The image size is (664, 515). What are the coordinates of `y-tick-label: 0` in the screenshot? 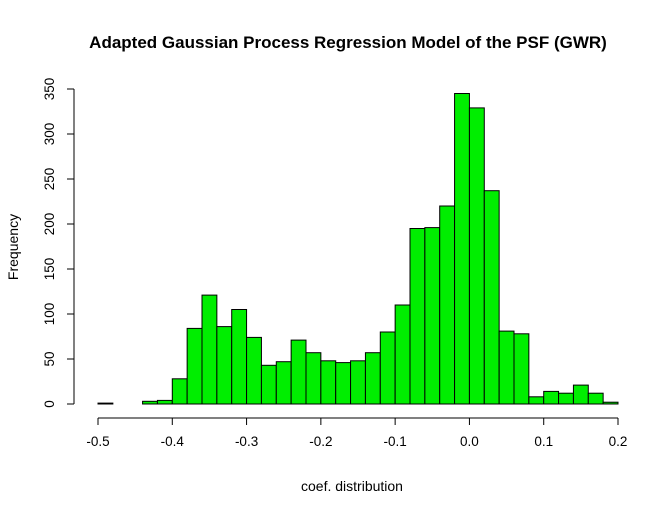 It's located at (49, 404).